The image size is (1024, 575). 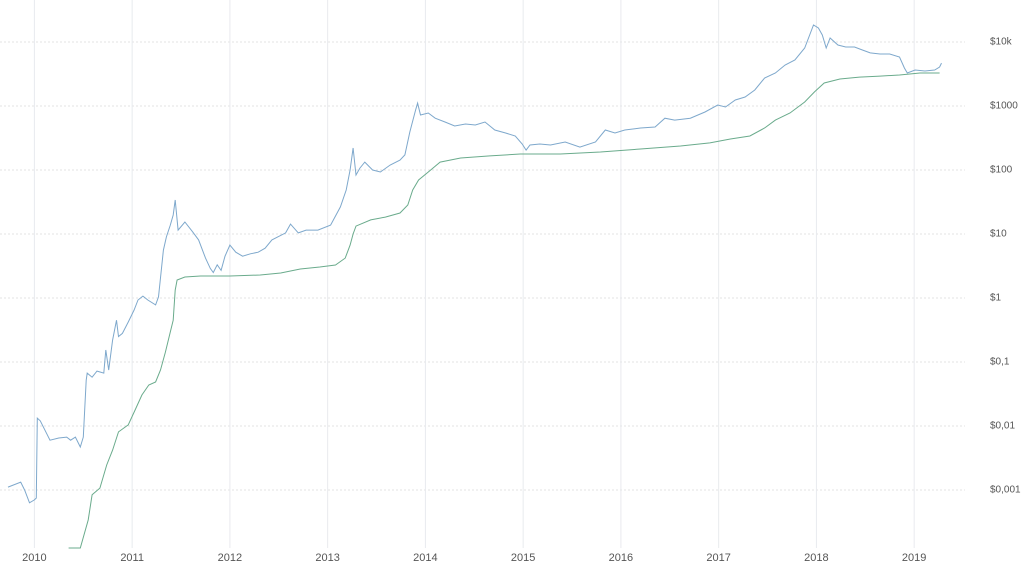 I want to click on y-tick-label: $100, so click(x=1001, y=170).